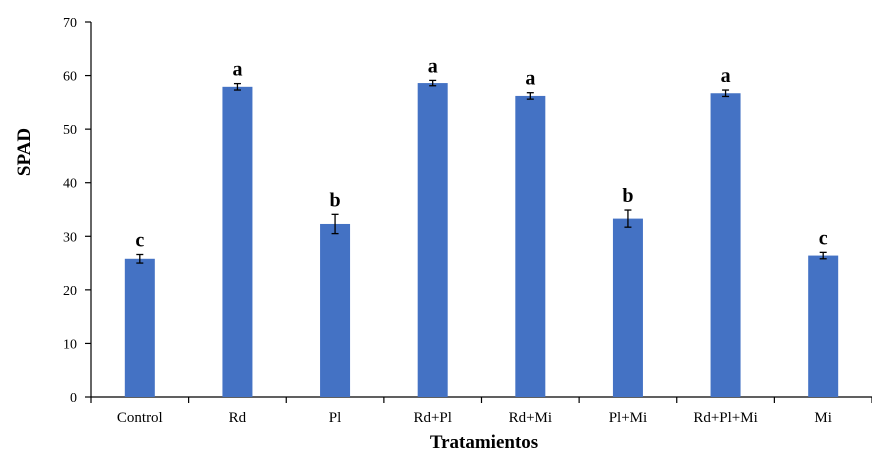 The image size is (872, 454). What do you see at coordinates (70, 291) in the screenshot?
I see `y-tick-label: 20` at bounding box center [70, 291].